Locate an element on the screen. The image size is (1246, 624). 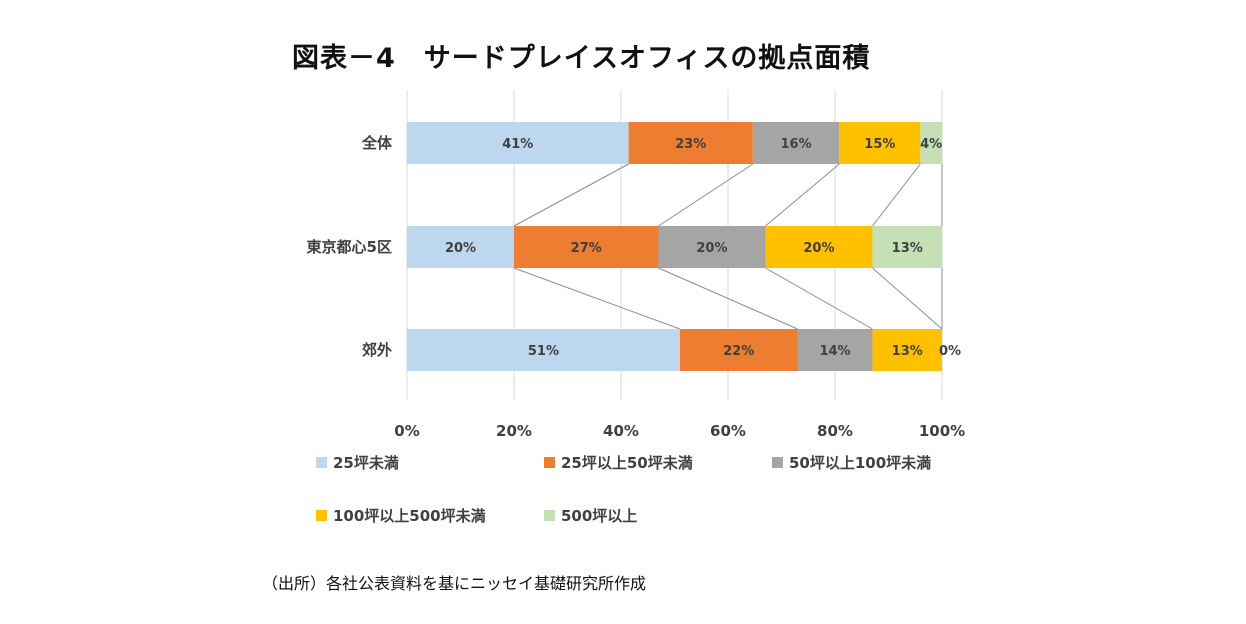
legend-label: 100坪以上500坪未満 is located at coordinates (409, 516).